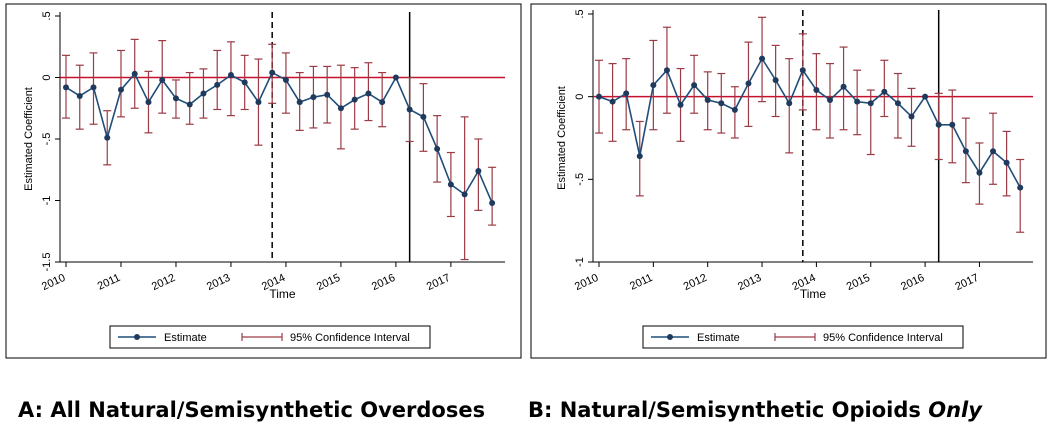 The image size is (1050, 440). Describe the element at coordinates (728, 410) in the screenshot. I see `caption-b-main: B: Natural/Semisynthetic Opioids` at that location.